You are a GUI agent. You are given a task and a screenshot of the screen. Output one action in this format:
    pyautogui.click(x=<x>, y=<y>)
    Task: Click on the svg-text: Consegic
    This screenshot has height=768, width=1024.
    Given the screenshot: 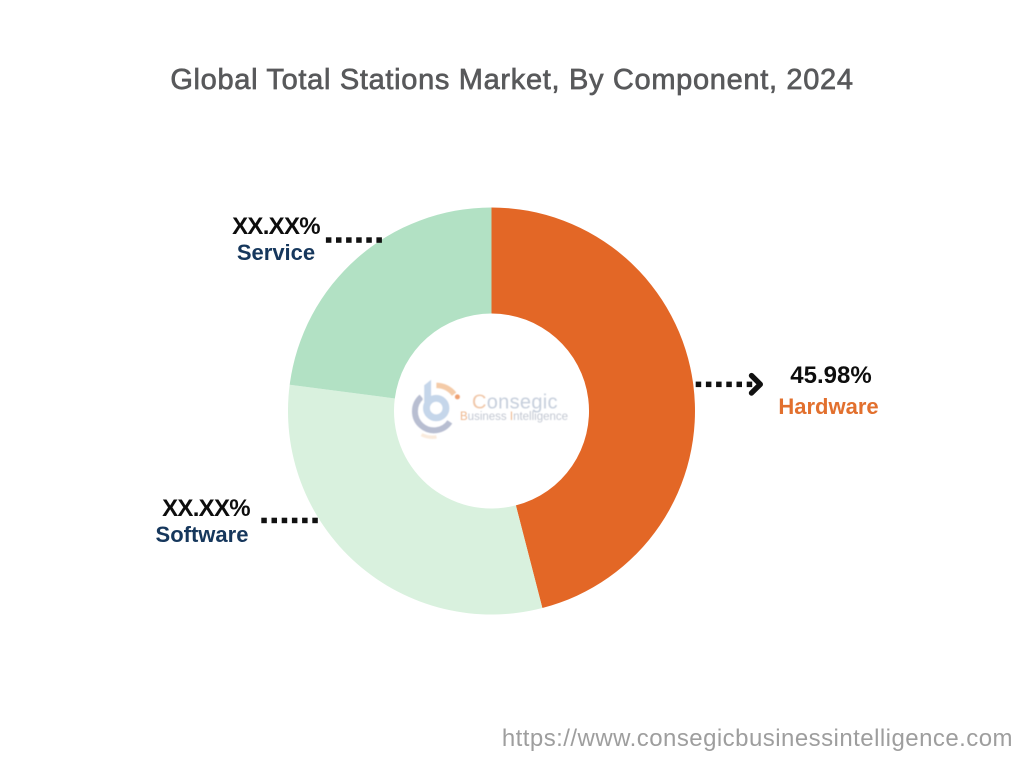 What is the action you would take?
    pyautogui.click(x=515, y=403)
    